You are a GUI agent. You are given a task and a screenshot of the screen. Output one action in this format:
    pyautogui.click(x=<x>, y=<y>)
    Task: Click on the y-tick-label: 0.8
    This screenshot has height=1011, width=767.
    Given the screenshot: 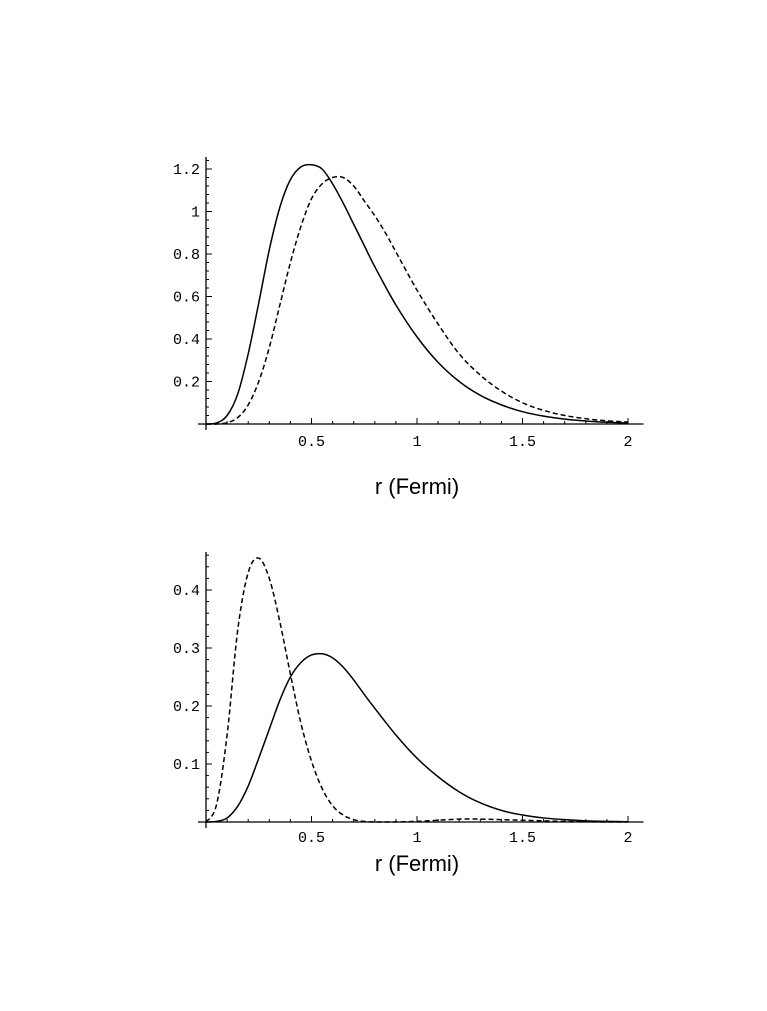 What is the action you would take?
    pyautogui.click(x=186, y=255)
    